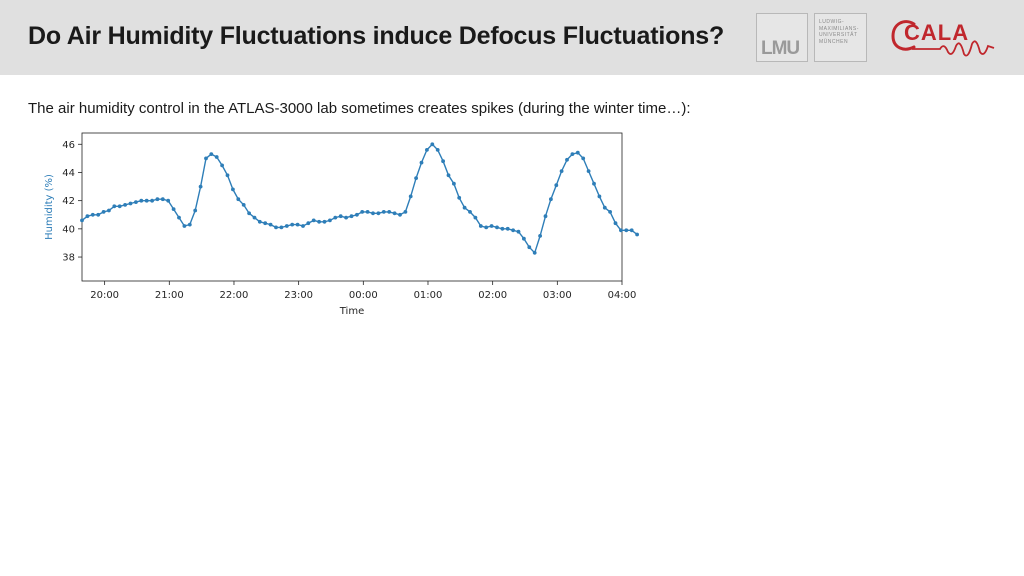 The image size is (1024, 576). Describe the element at coordinates (839, 28) in the screenshot. I see `lmu-name-line: MAXIMILIANS-` at that location.